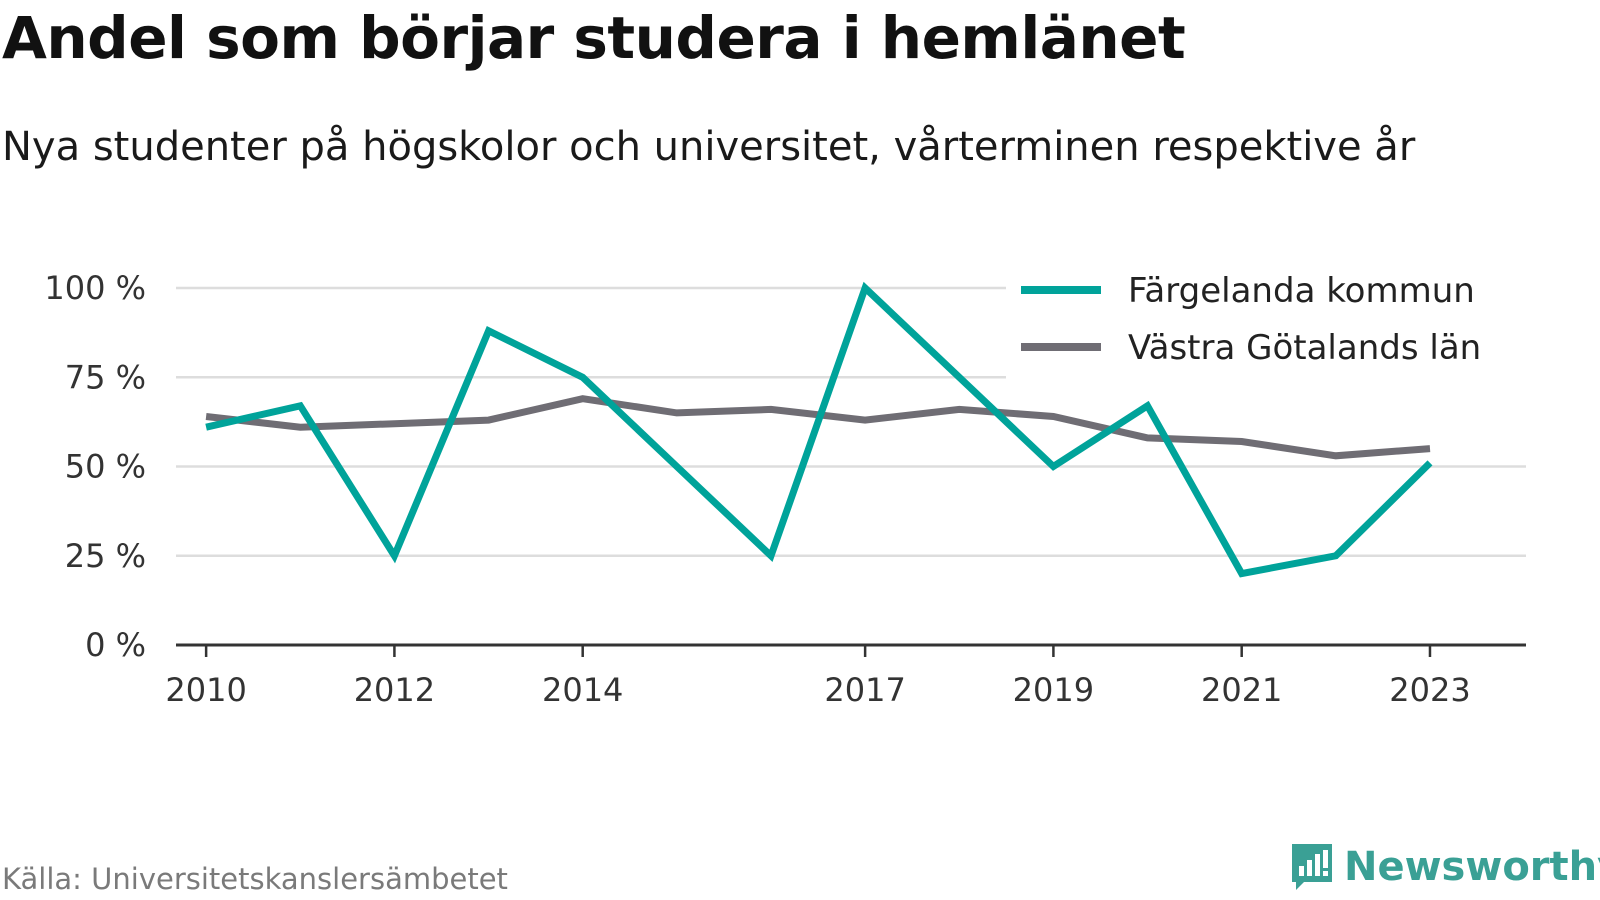  What do you see at coordinates (1301, 291) in the screenshot?
I see `legend-label: Färgelanda kommun` at bounding box center [1301, 291].